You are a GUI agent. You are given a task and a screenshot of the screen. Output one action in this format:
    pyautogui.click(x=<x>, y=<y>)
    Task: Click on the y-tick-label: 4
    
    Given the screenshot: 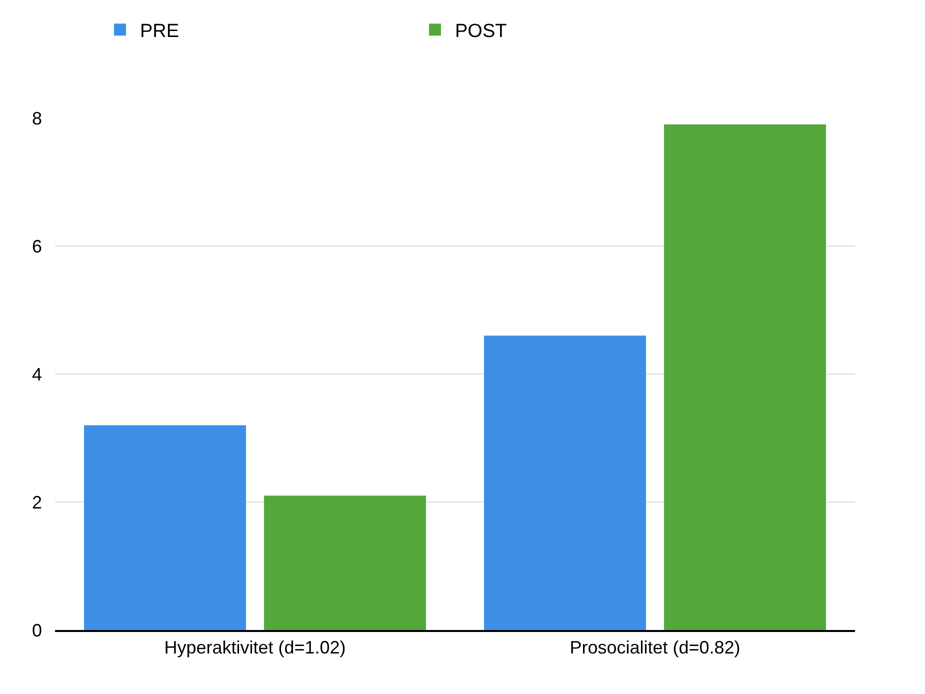 What is the action you would take?
    pyautogui.click(x=37, y=374)
    